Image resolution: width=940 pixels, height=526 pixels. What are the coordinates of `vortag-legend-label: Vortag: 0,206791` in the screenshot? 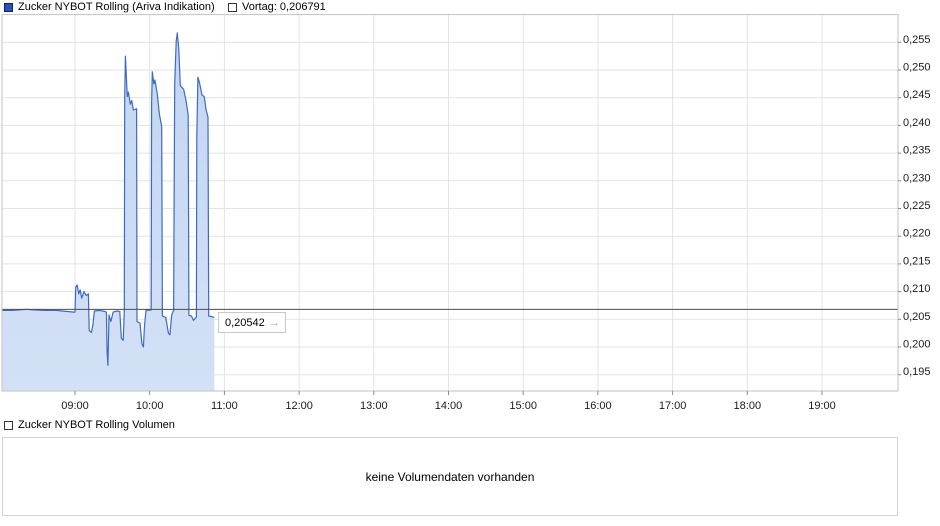 It's located at (284, 7).